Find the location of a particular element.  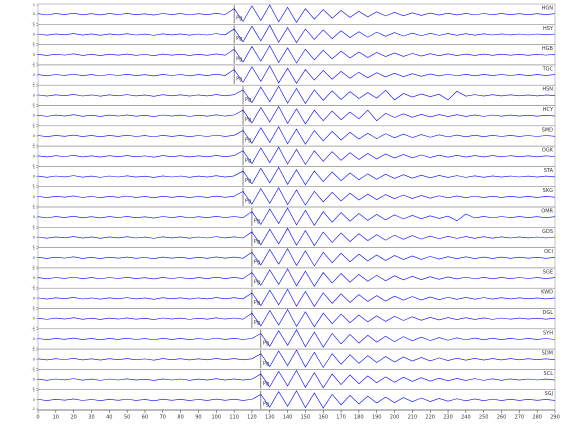

x-tick-label: 20 is located at coordinates (73, 418).